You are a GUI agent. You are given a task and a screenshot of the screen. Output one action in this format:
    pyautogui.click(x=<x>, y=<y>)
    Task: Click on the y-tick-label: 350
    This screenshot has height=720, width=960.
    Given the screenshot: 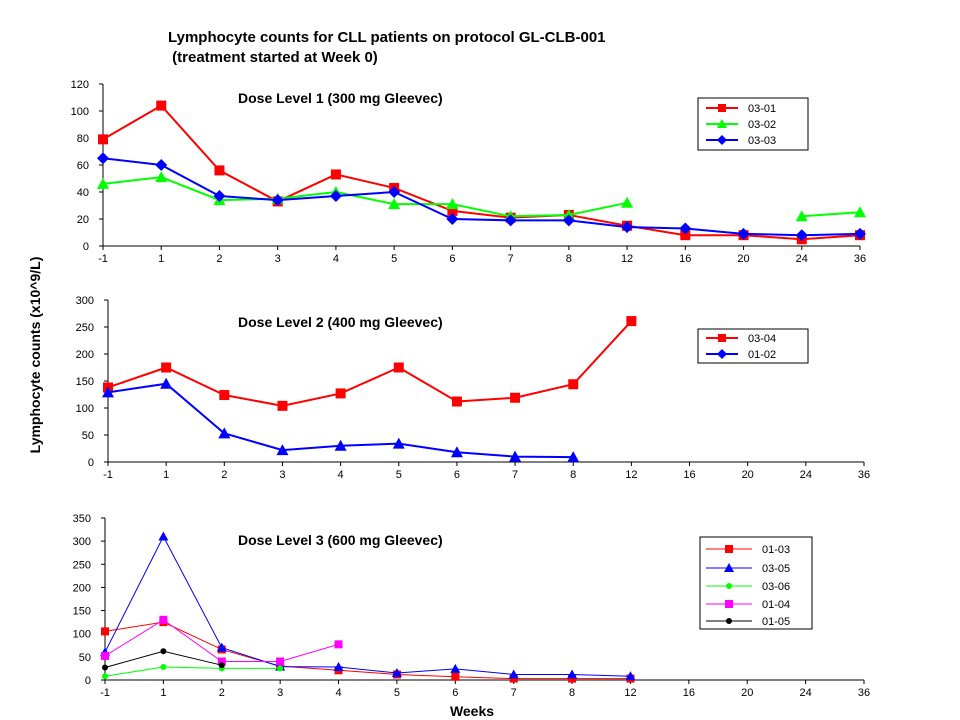 What is the action you would take?
    pyautogui.click(x=82, y=519)
    